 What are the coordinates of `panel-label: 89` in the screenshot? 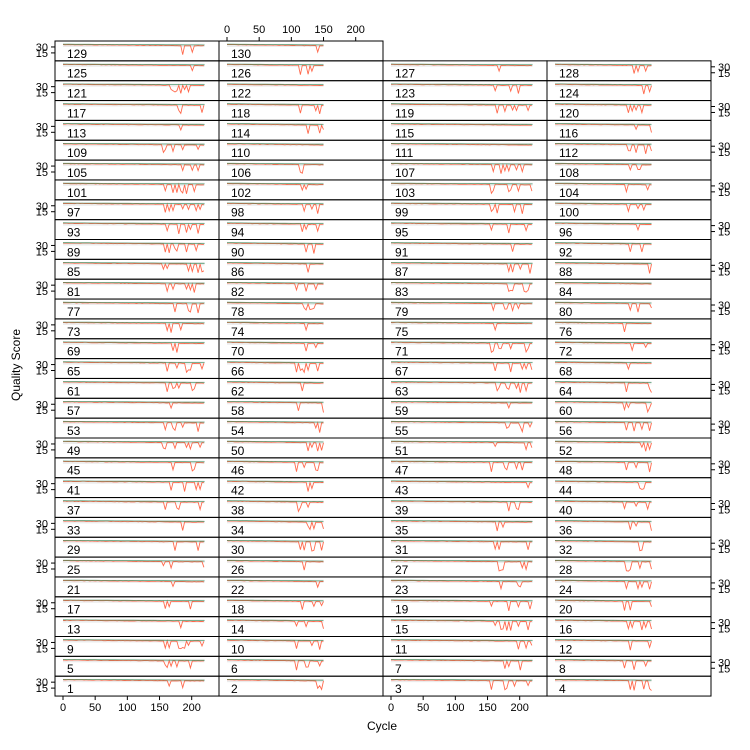 It's located at (74, 252).